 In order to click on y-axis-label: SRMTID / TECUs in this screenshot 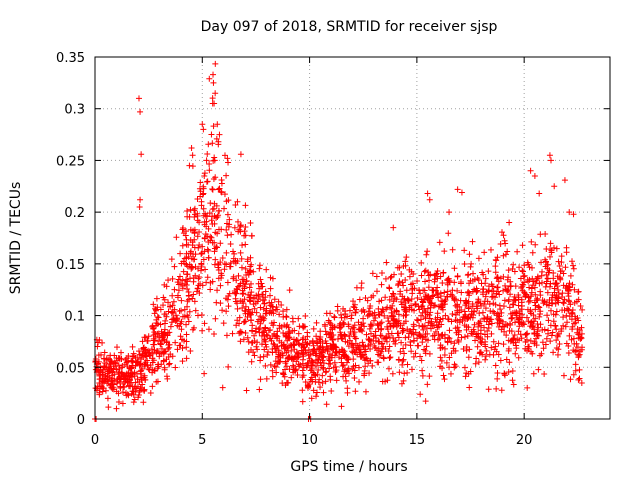, I will do `click(16, 238)`.